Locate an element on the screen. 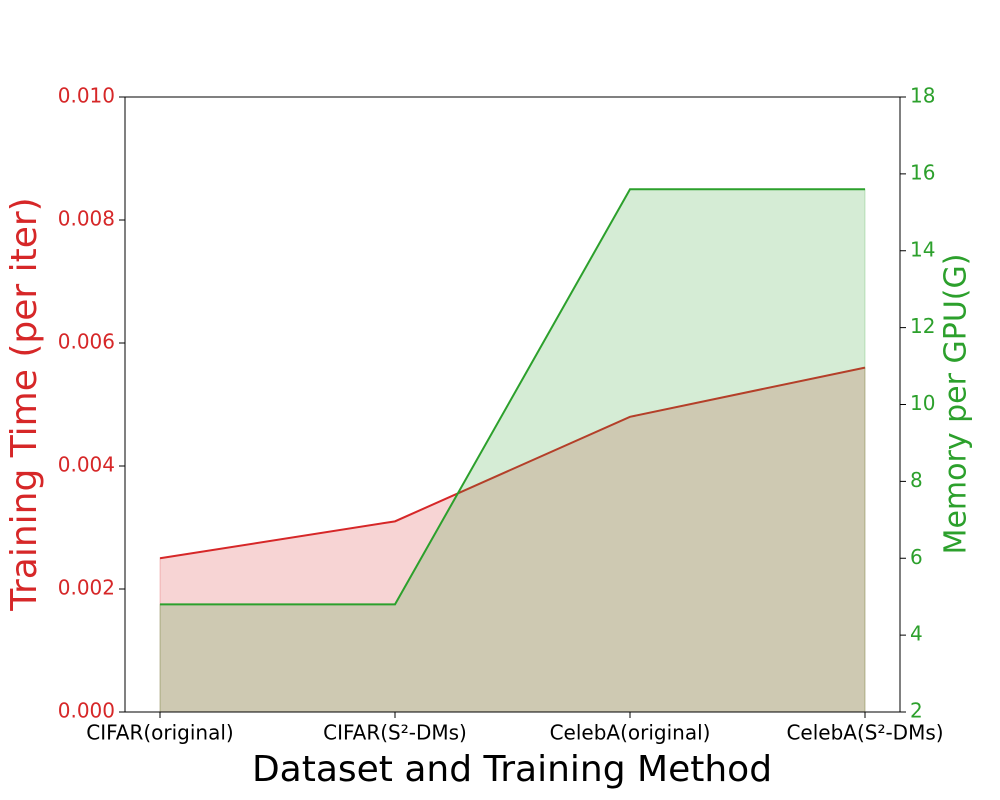 Image resolution: width=1000 pixels, height=800 pixels. y-tick-label: 0.008 is located at coordinates (86, 219).